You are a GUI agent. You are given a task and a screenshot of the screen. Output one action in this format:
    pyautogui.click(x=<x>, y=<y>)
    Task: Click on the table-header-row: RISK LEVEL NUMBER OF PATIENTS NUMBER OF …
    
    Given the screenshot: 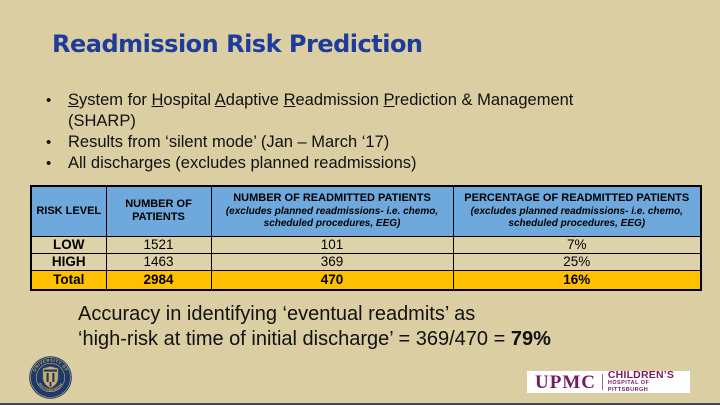 What is the action you would take?
    pyautogui.click(x=366, y=211)
    